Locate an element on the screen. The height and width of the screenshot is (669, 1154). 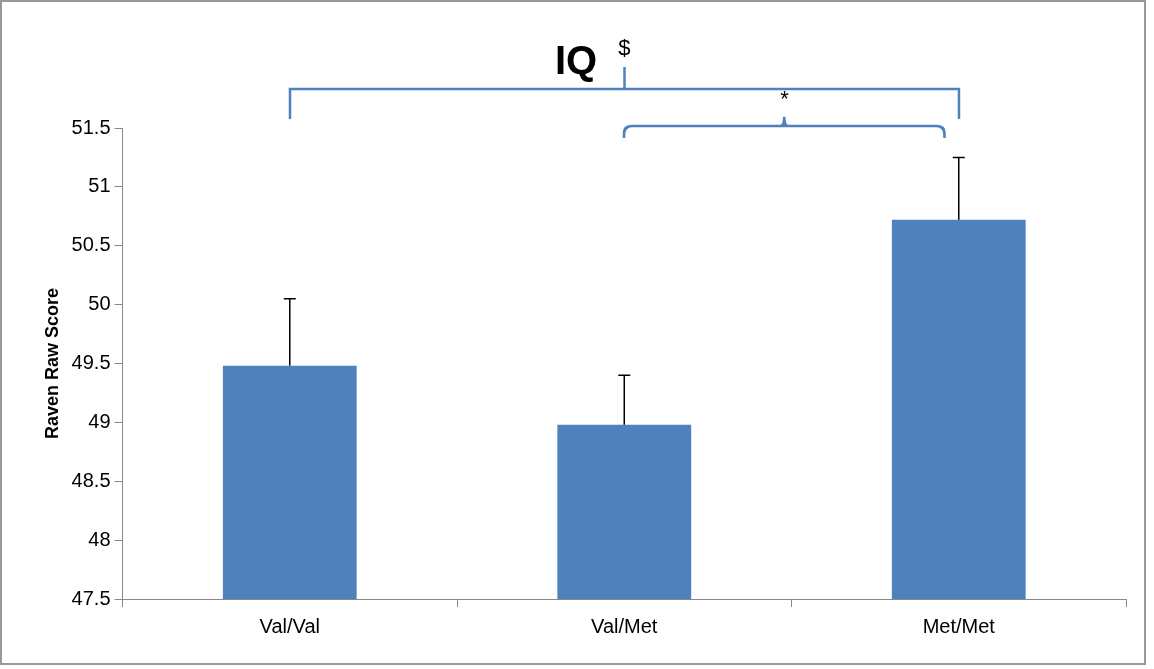
x-tick-label: Val/Met is located at coordinates (624, 625).